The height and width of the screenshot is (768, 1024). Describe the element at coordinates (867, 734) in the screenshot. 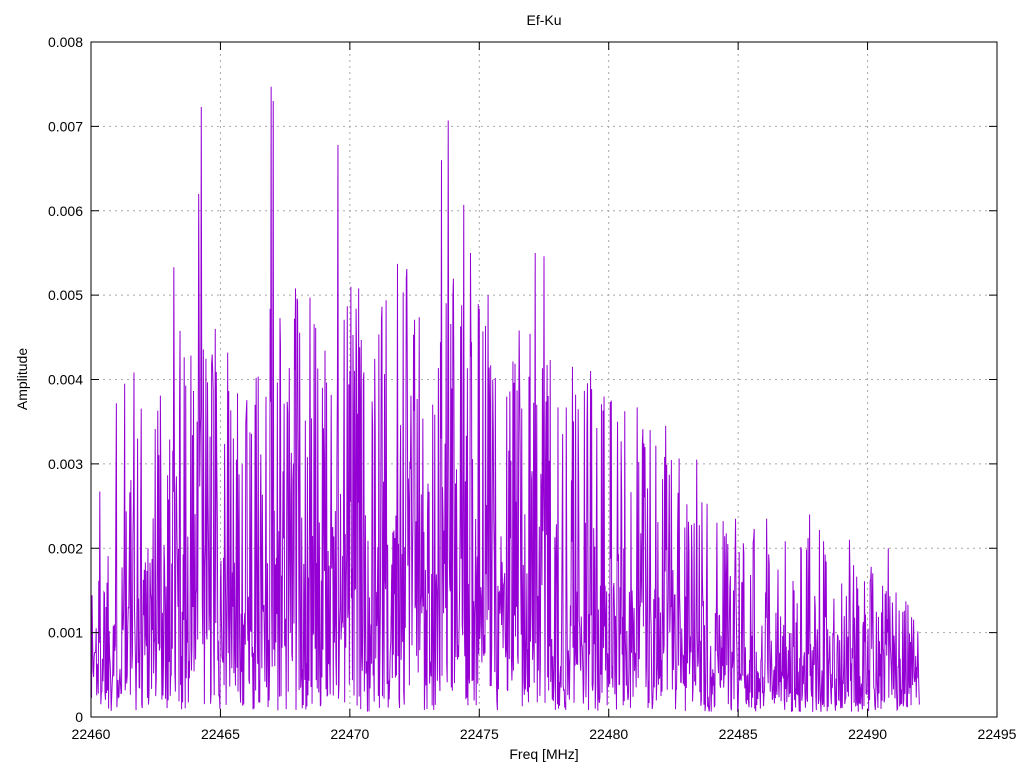

I see `x-tick-label: 22490` at that location.